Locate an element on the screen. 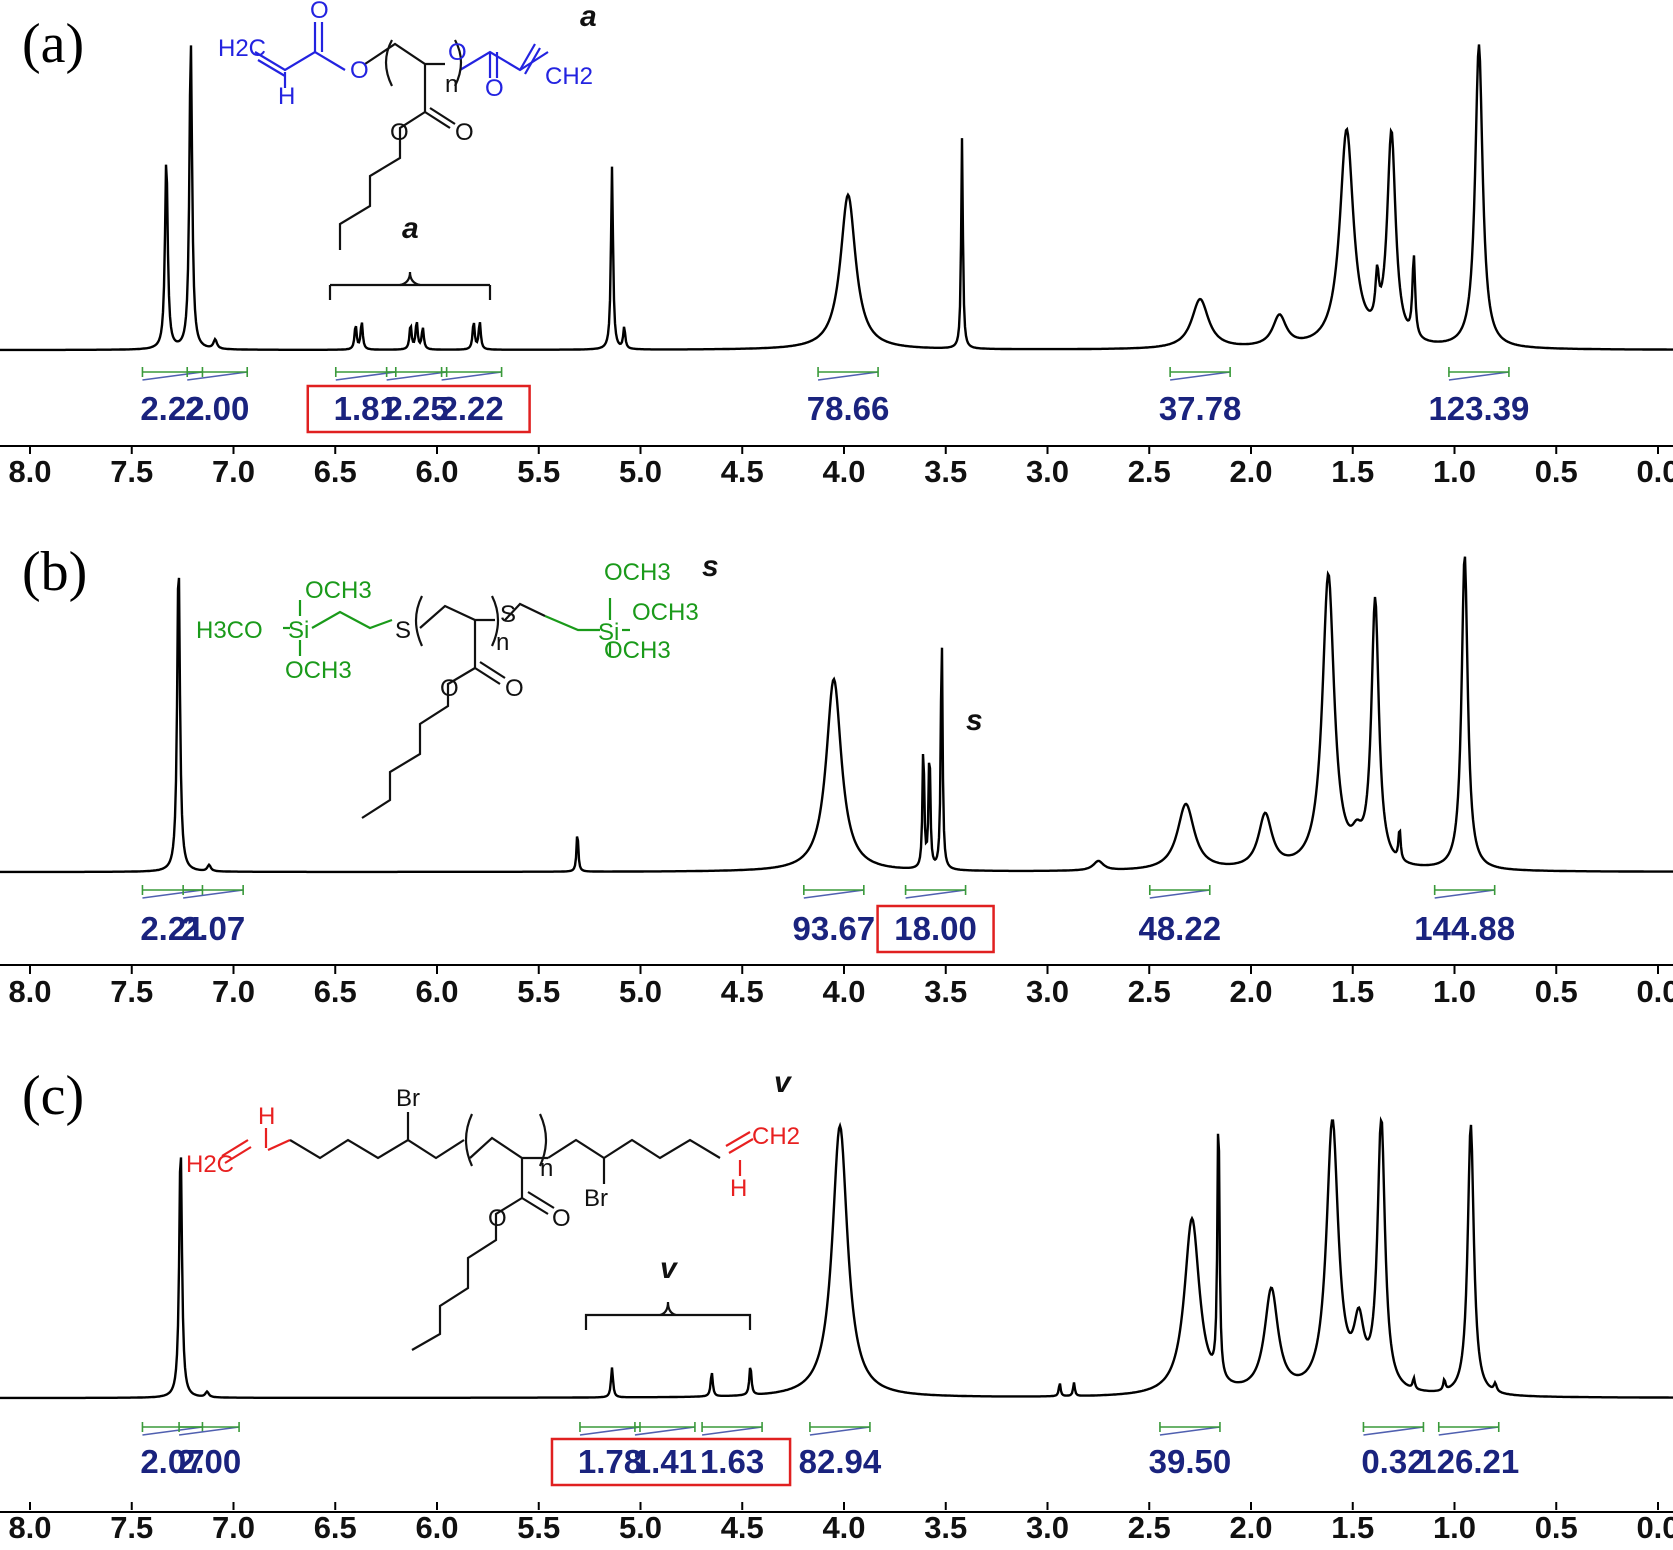 The image size is (1673, 1550). integral-value: 123.39 is located at coordinates (1478, 408).